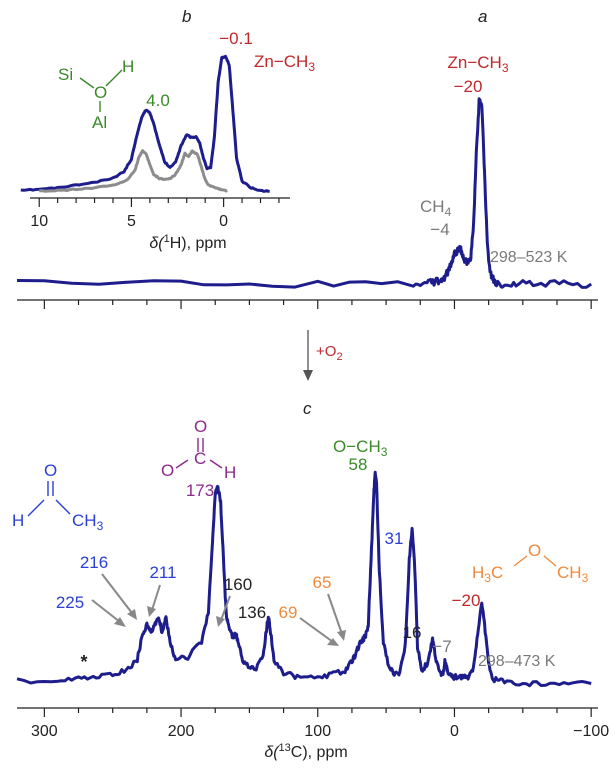  What do you see at coordinates (305, 751) in the screenshot?
I see `panel-c-xlabel: δ(13C), ppm` at bounding box center [305, 751].